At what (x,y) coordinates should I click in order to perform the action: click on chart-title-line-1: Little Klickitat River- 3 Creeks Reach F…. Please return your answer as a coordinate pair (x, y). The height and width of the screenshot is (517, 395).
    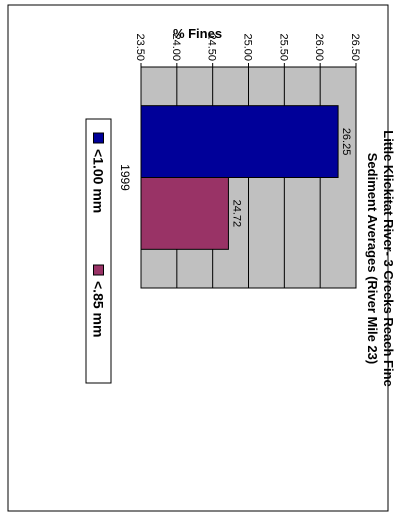
    Looking at the image, I should click on (388, 258).